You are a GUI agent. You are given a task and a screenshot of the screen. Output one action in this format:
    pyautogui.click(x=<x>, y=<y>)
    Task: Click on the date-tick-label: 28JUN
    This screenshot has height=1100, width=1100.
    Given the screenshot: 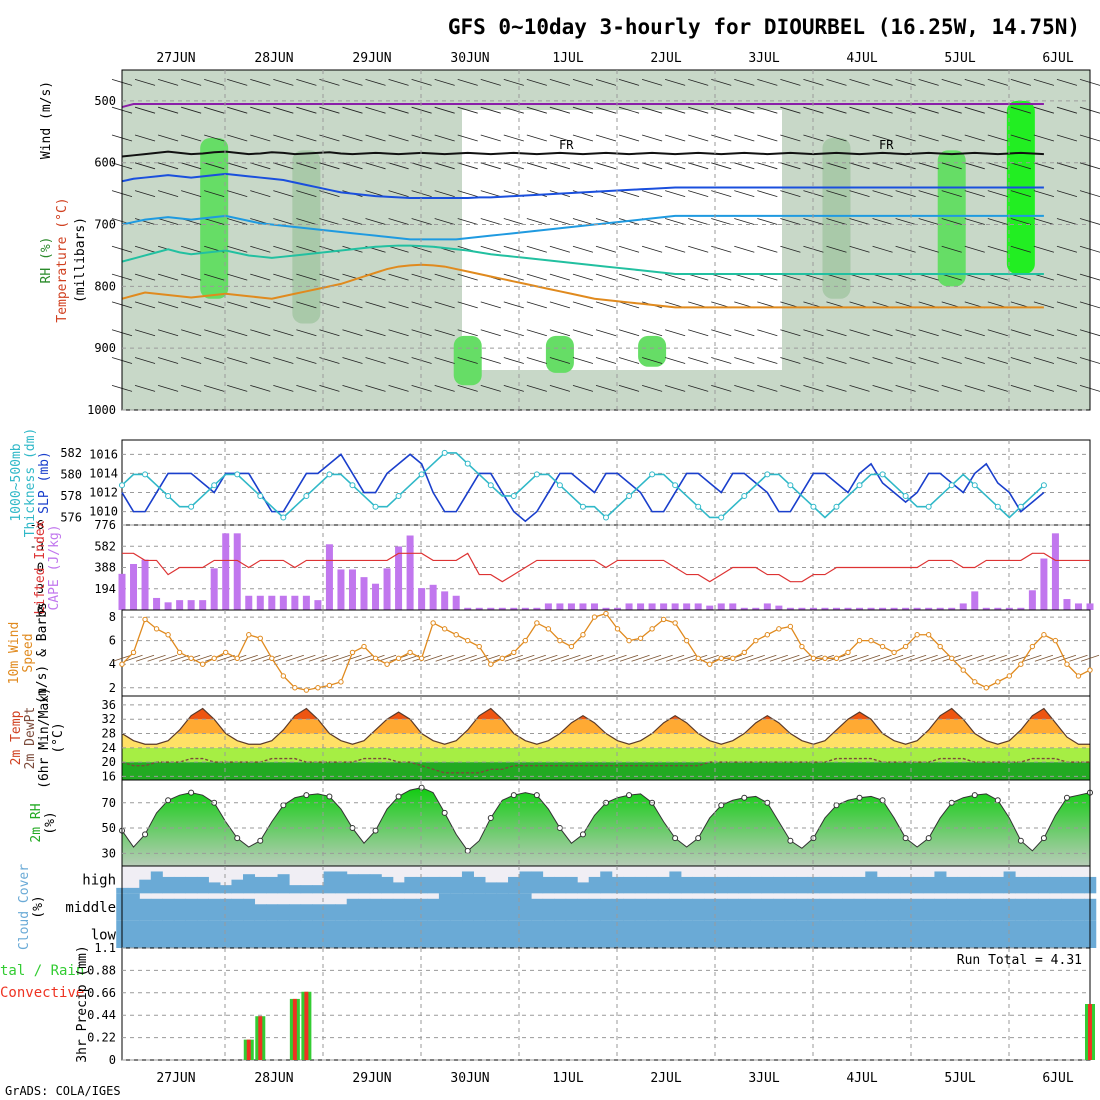 What is the action you would take?
    pyautogui.click(x=273, y=58)
    